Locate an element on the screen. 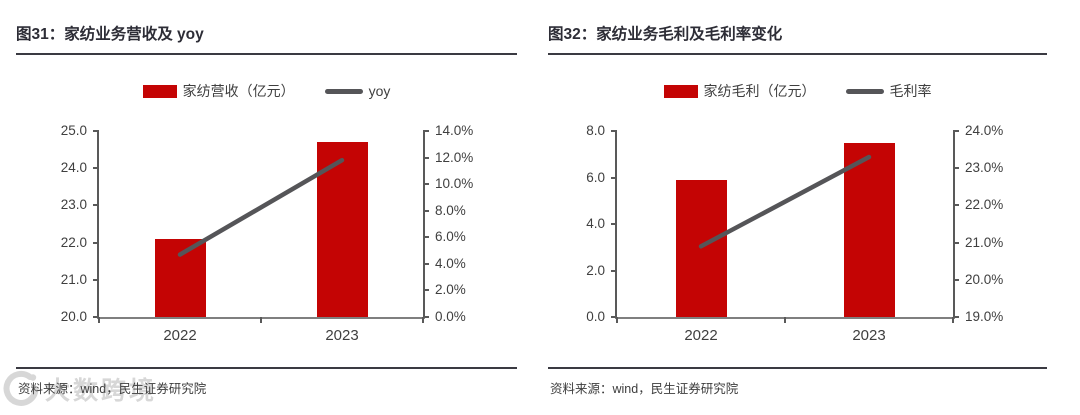  legend: 家纺营收（亿元） yoy is located at coordinates (266, 91).